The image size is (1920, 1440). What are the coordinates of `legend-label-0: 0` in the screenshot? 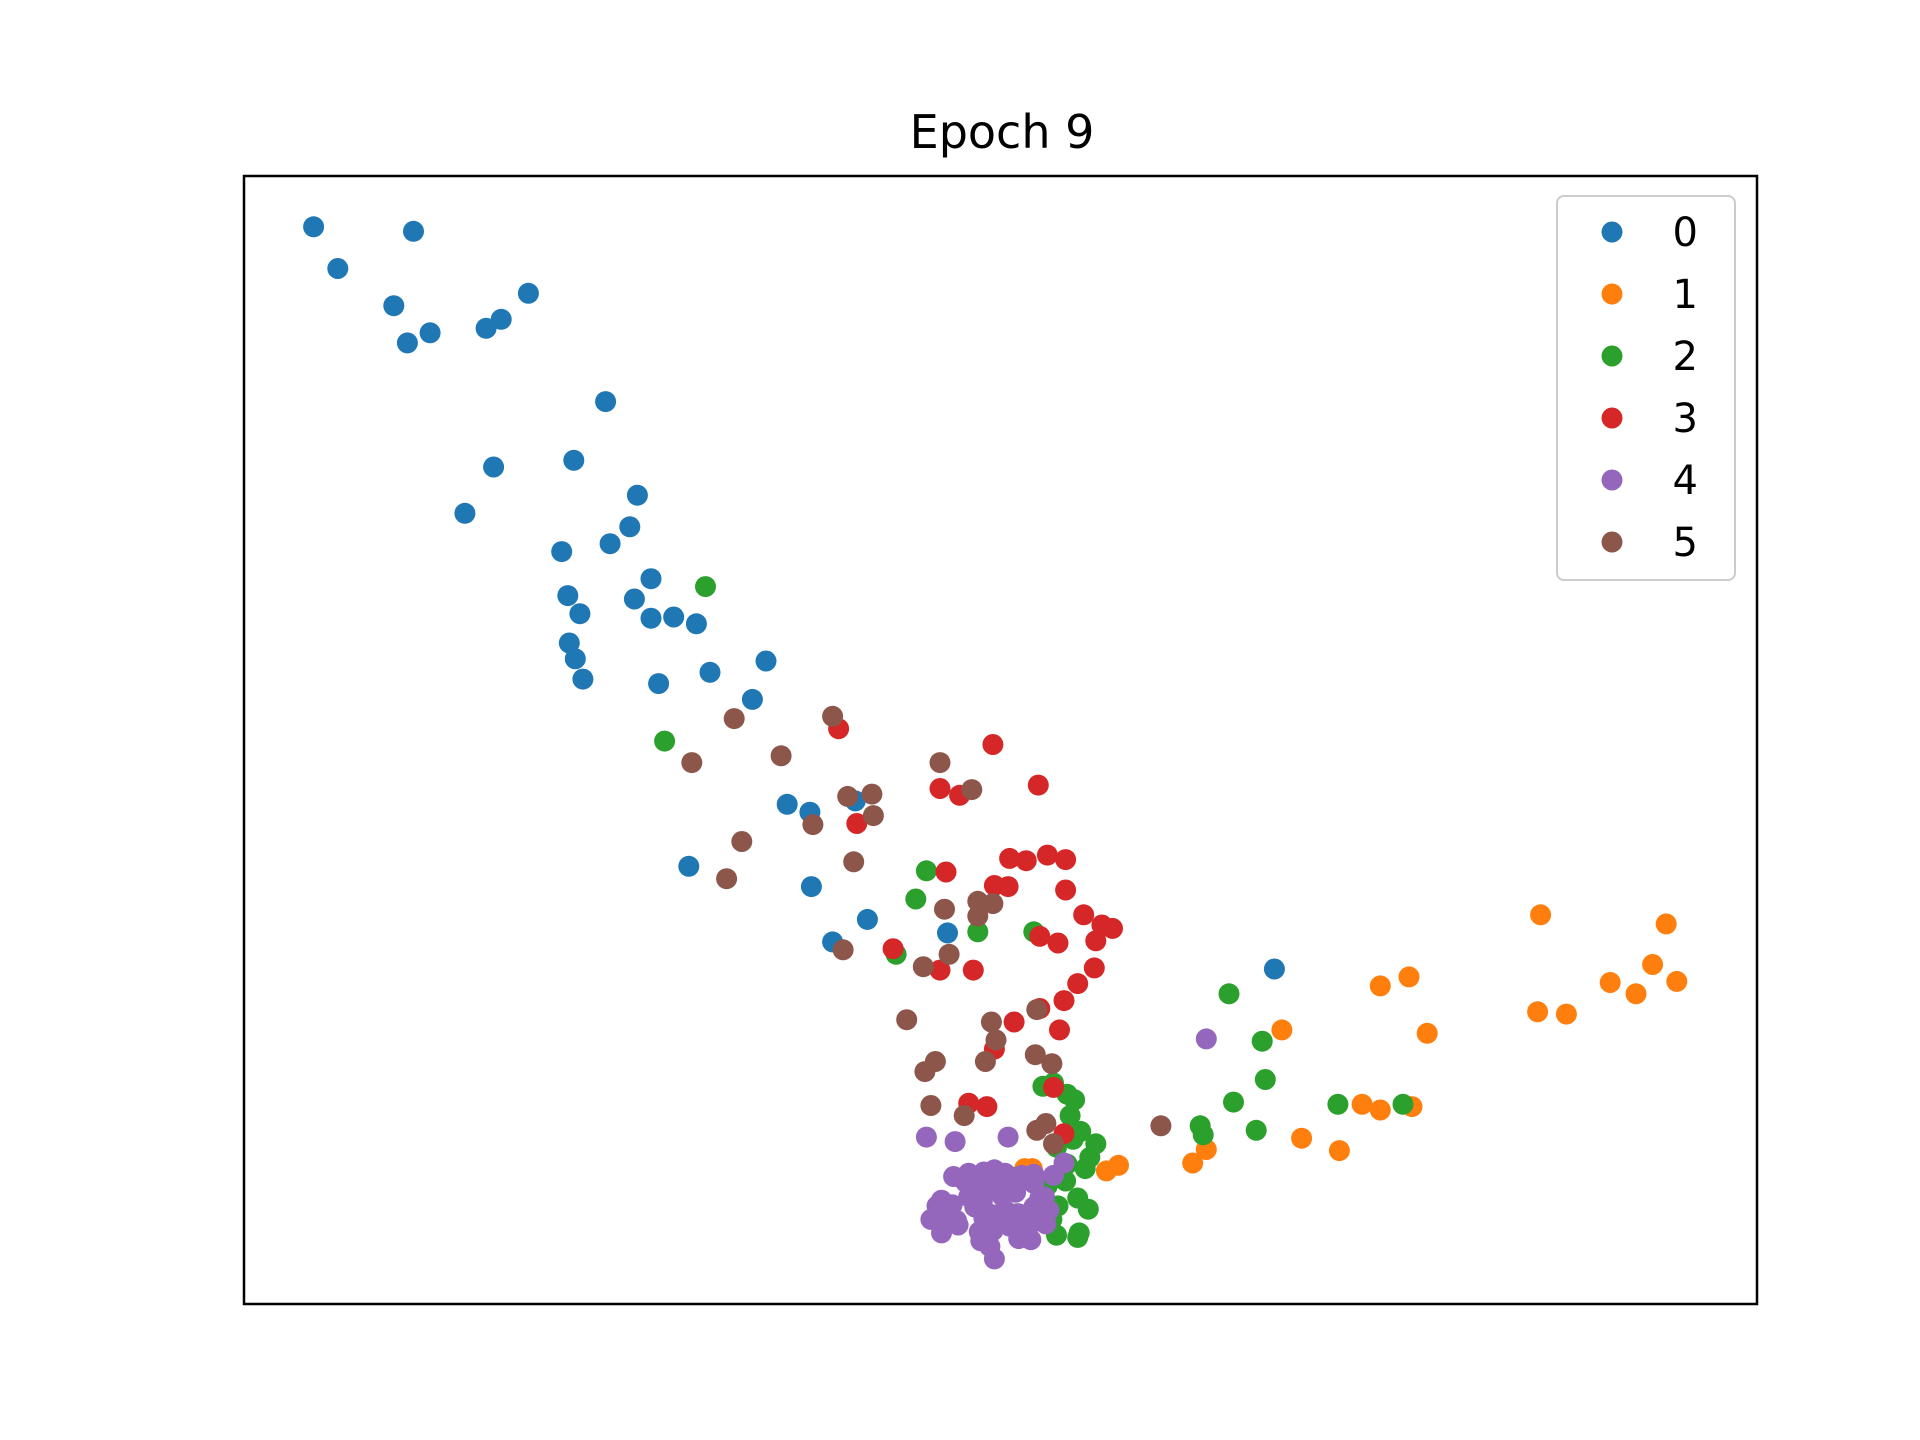 It's located at (1685, 233).